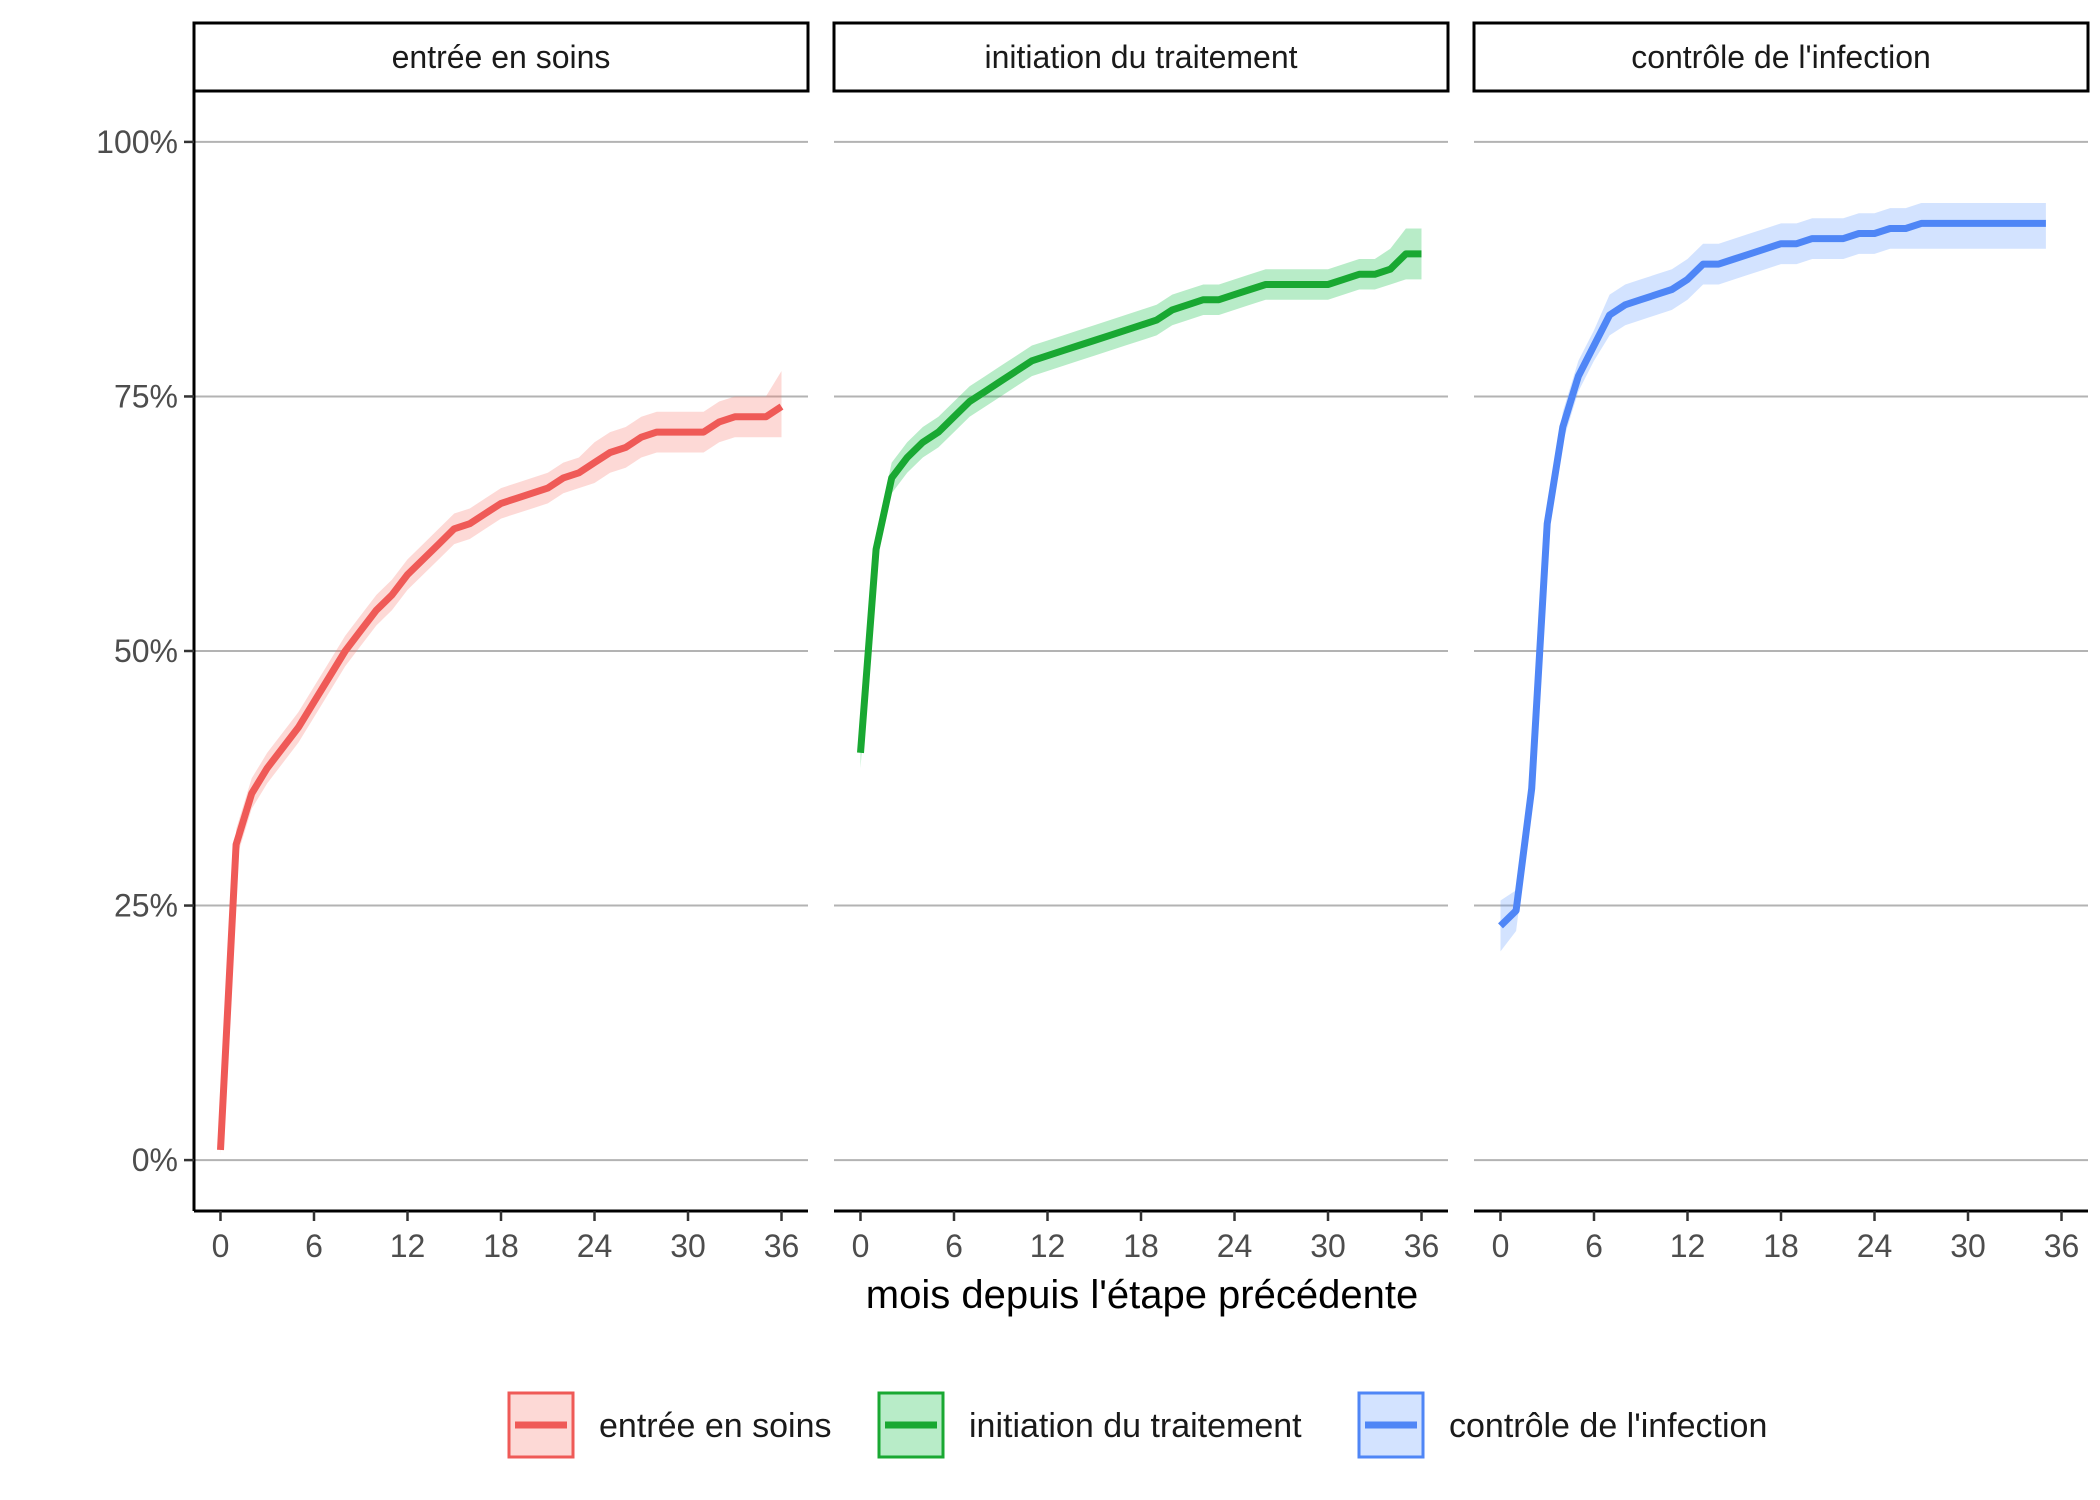 The width and height of the screenshot is (2100, 1500). I want to click on legend-item: contrôle de l'infection, so click(1562, 1425).